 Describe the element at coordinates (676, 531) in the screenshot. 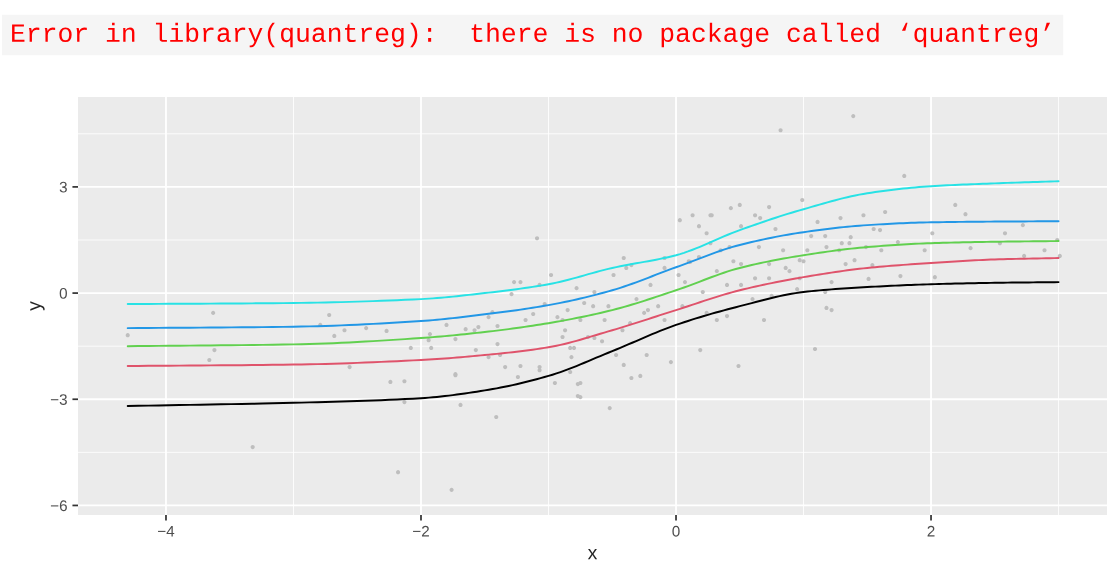

I see `x-tick-label: 0` at that location.